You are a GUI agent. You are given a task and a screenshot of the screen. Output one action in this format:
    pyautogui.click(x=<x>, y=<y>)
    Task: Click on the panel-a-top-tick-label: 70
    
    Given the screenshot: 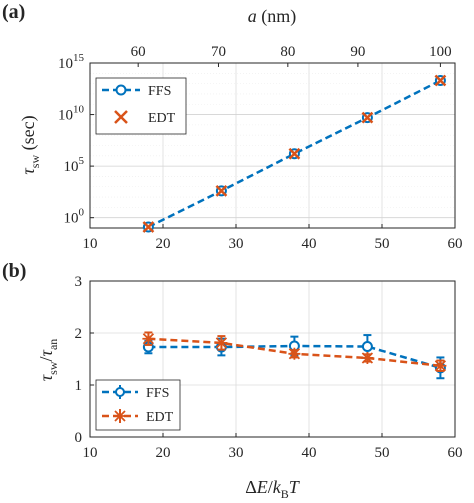 What is the action you would take?
    pyautogui.click(x=218, y=52)
    